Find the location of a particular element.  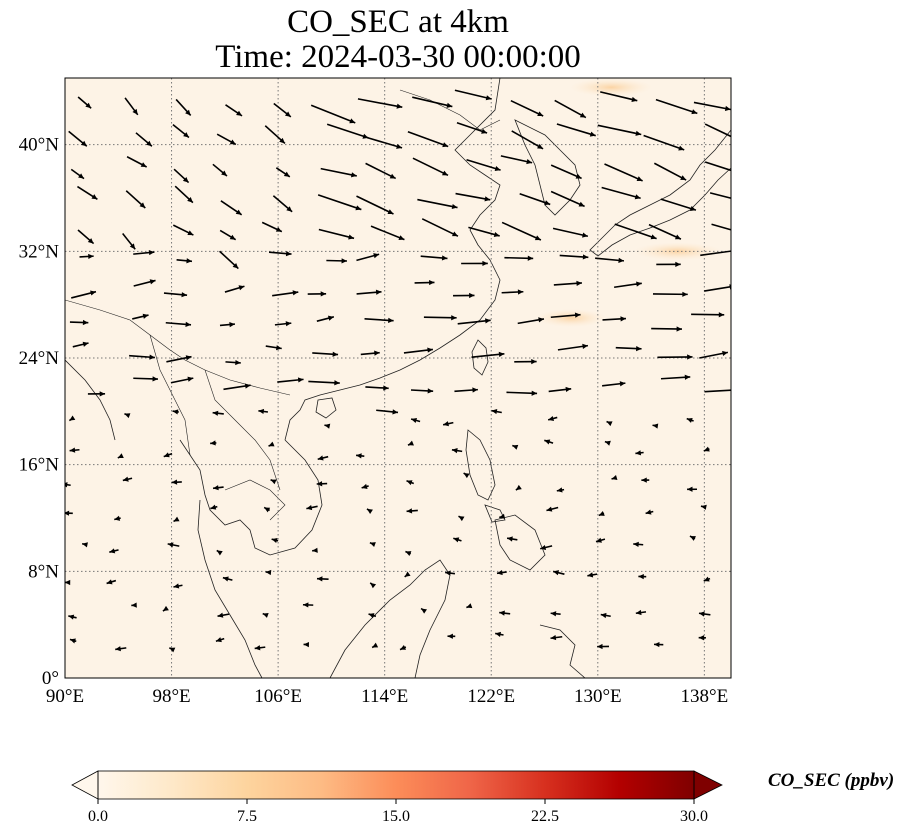

visayas-coastline is located at coordinates (495, 513).